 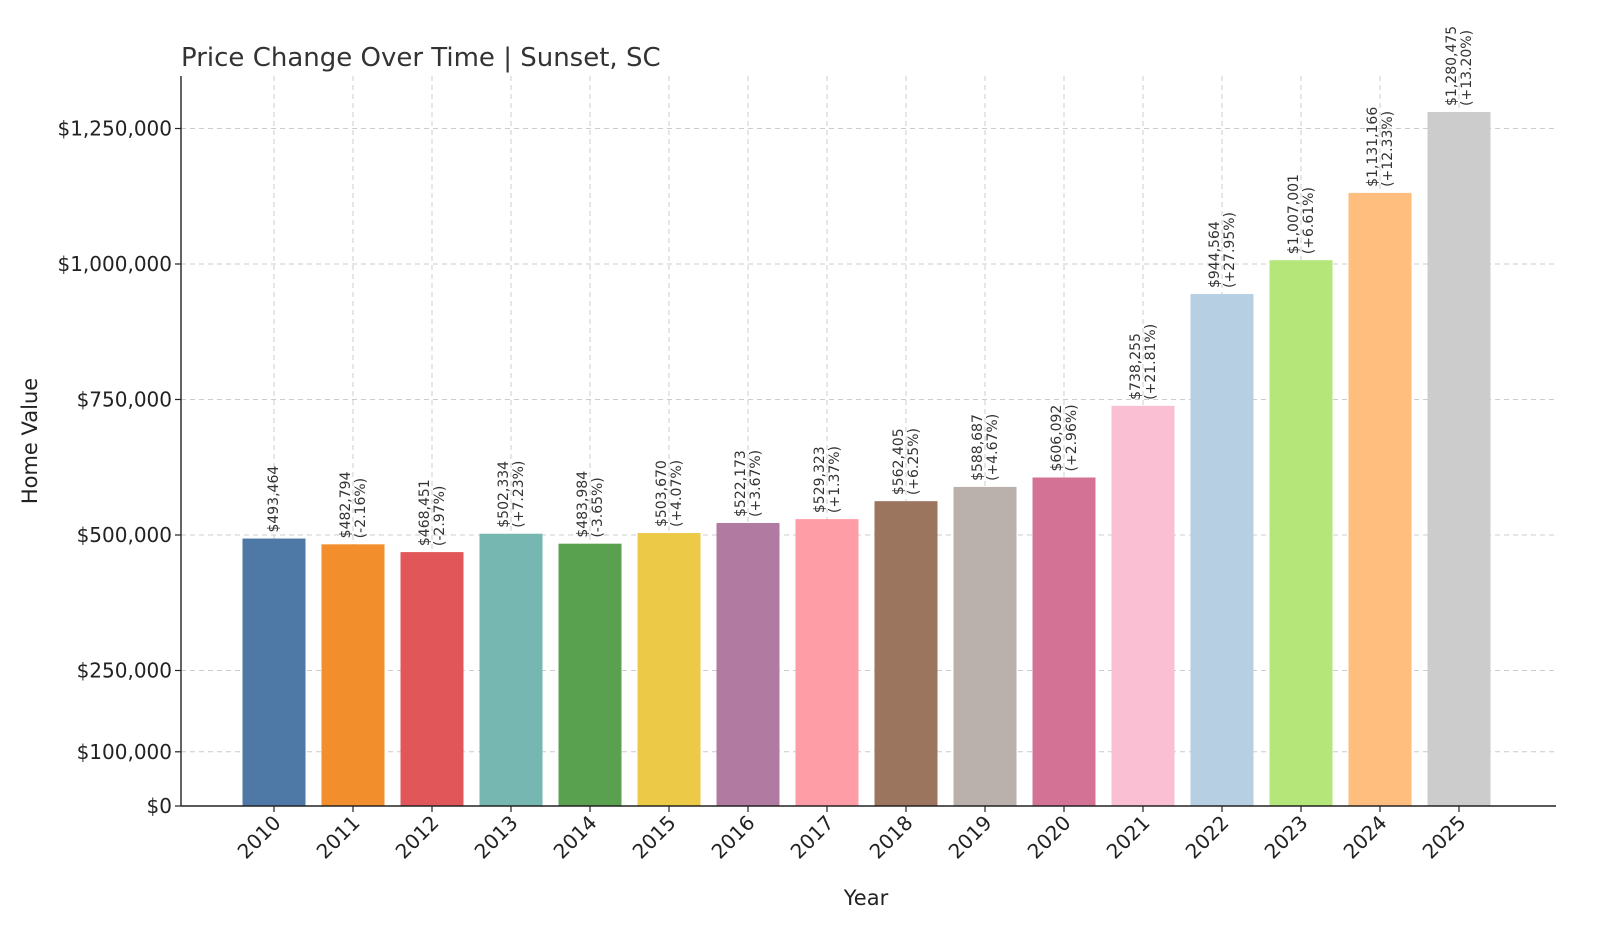 I want to click on value-label: $522,173, so click(x=741, y=483).